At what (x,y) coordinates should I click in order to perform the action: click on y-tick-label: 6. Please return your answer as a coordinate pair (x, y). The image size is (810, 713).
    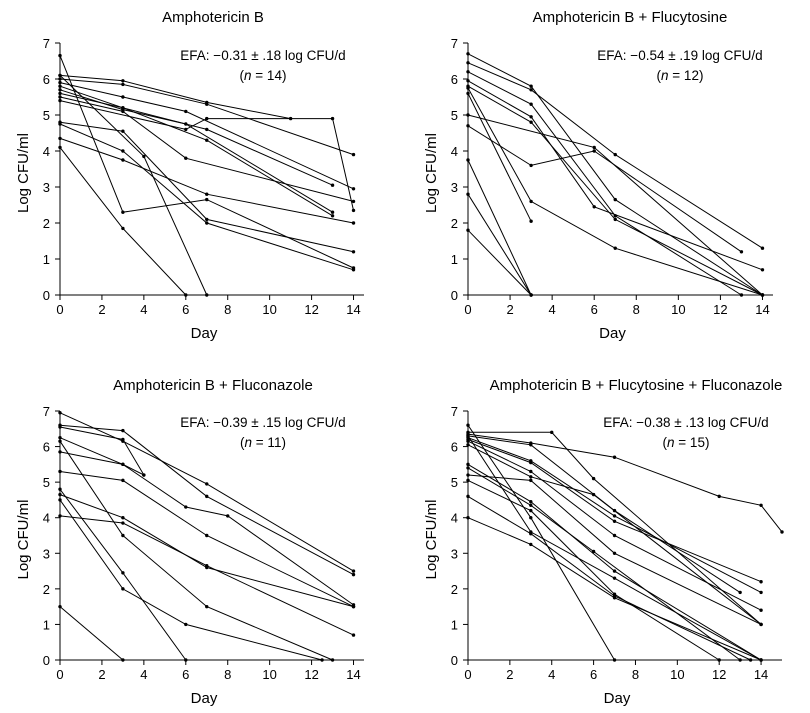
    Looking at the image, I should click on (46, 79).